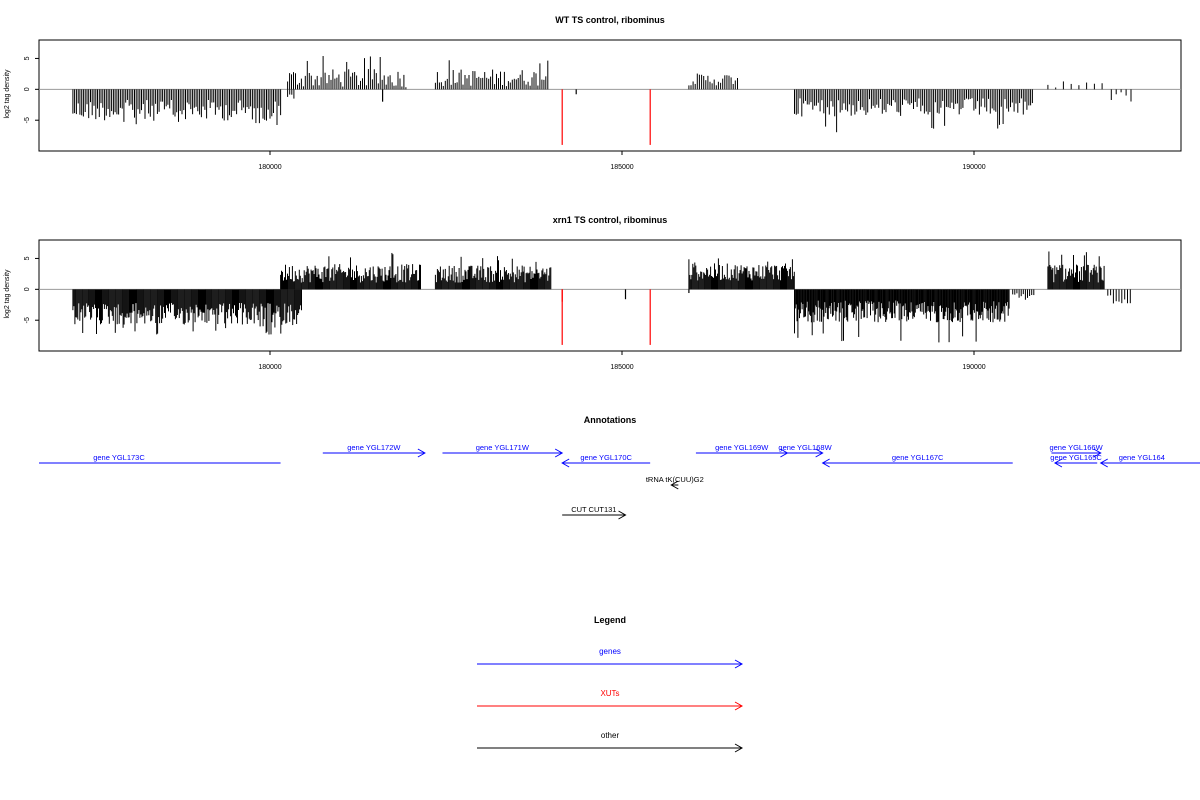  I want to click on feature-label: gene YGL164, so click(1142, 457).